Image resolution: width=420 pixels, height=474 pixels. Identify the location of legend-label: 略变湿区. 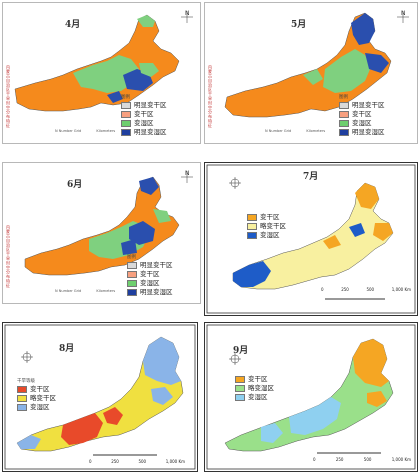
(261, 388).